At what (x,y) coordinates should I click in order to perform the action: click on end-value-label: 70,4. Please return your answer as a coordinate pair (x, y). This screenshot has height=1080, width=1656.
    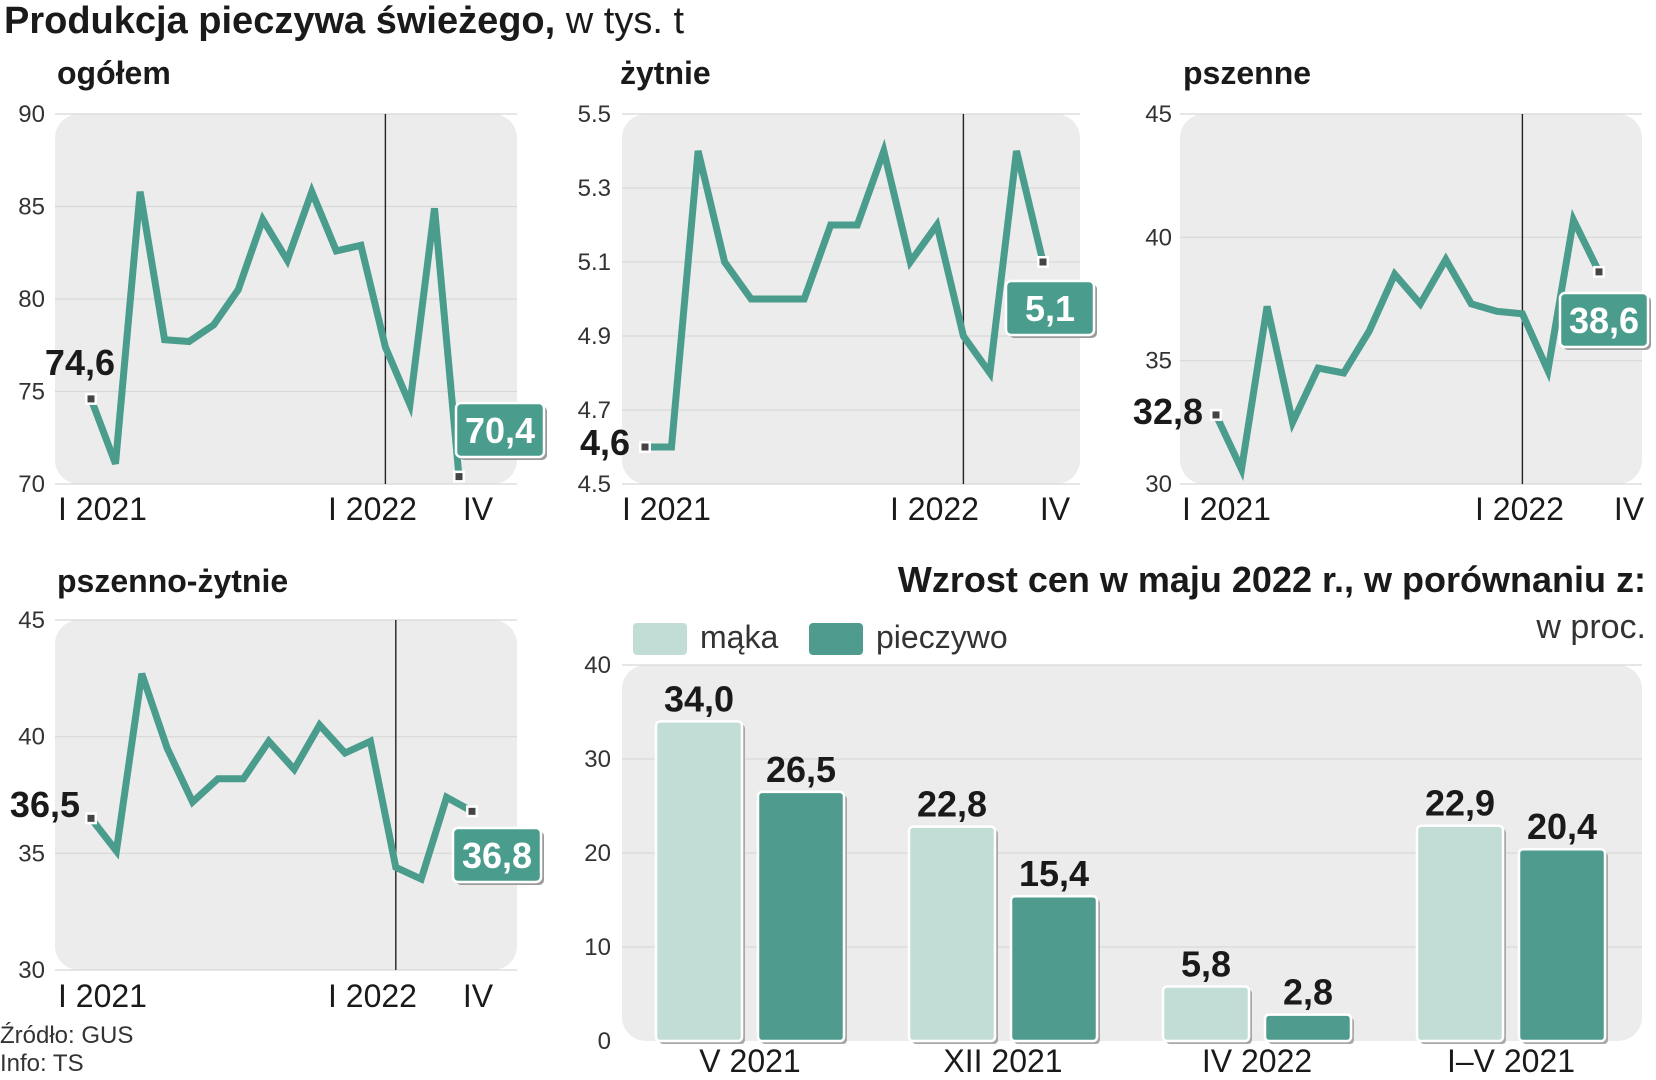
    Looking at the image, I should click on (500, 430).